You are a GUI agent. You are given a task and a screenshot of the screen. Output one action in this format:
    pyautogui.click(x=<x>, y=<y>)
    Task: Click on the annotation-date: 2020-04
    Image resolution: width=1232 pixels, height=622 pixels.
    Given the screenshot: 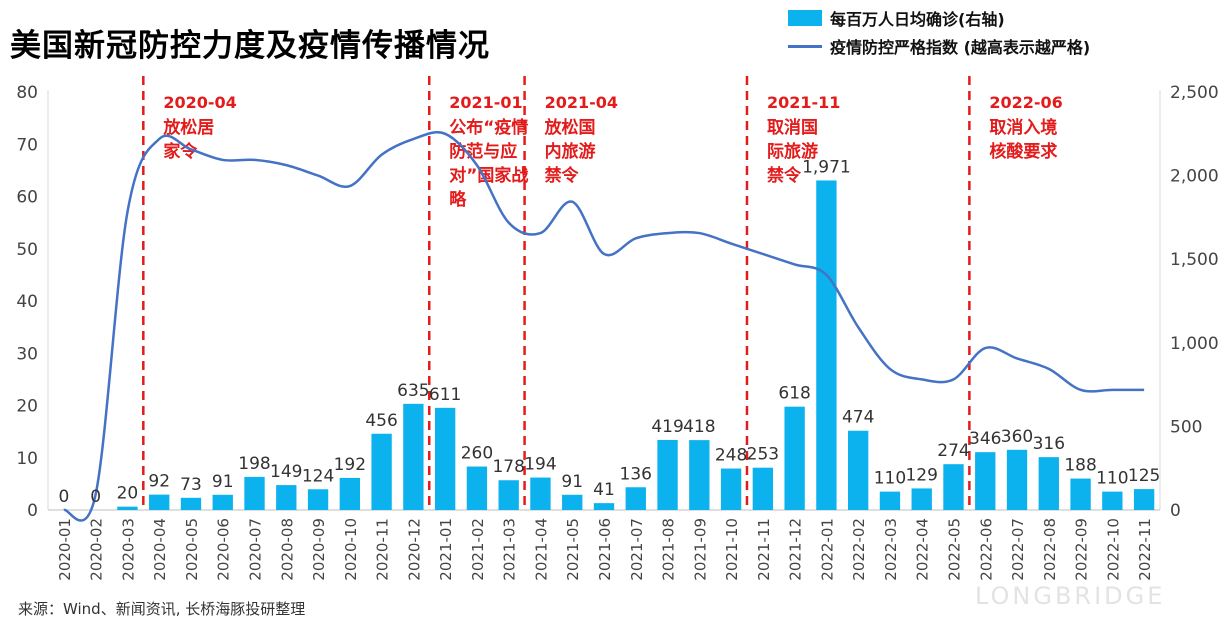 What is the action you would take?
    pyautogui.click(x=199, y=102)
    